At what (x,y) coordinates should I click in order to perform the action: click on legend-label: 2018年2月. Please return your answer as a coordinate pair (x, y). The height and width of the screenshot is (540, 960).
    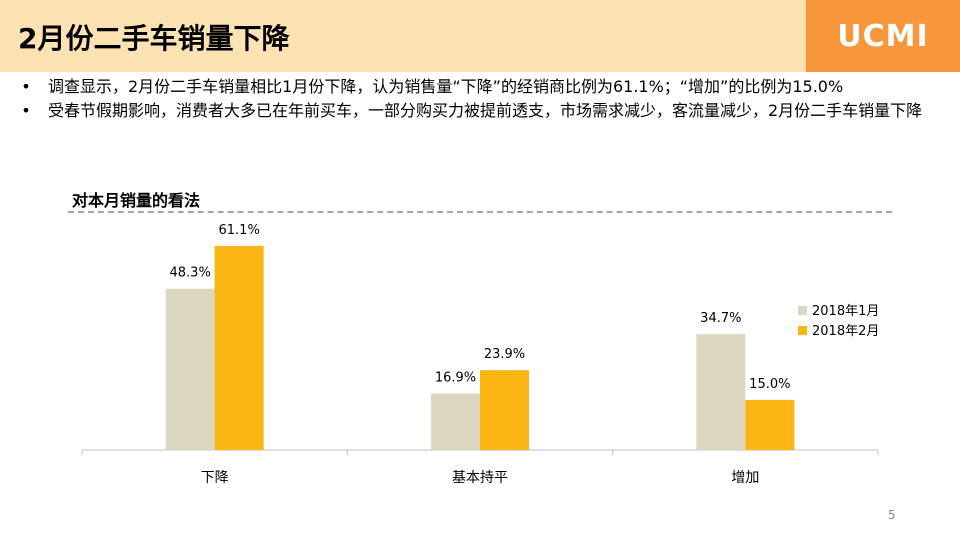
    Looking at the image, I should click on (845, 331).